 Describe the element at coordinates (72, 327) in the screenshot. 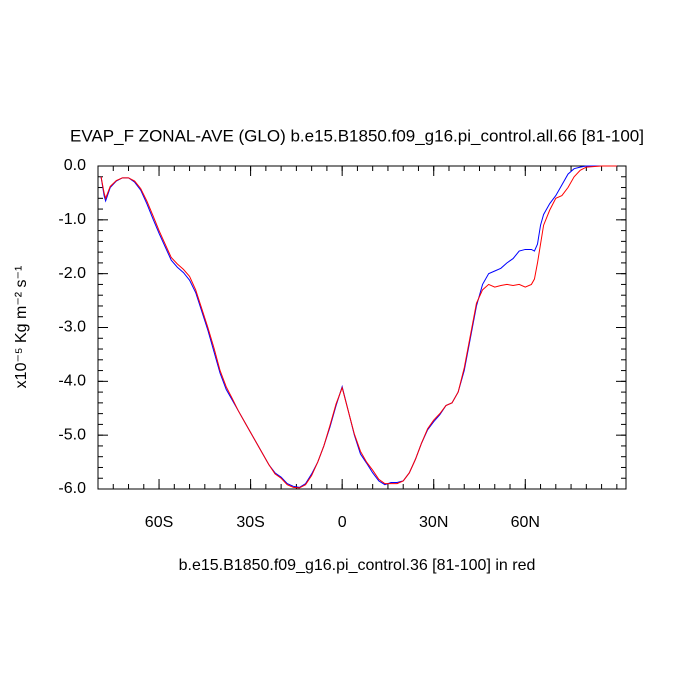

I see `y-tick-label: -3.0` at that location.